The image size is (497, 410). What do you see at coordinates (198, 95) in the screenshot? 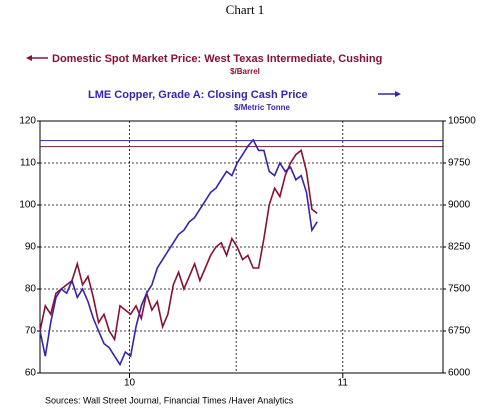
I see `legend-label: LME Copper, Grade A: Closing Cash Price` at bounding box center [198, 95].